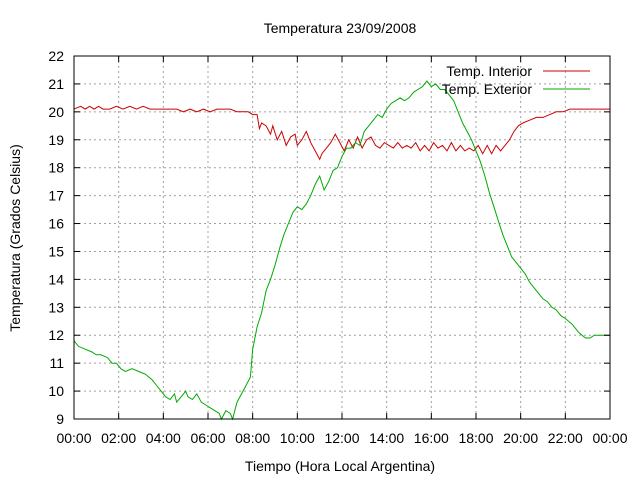 This screenshot has height=480, width=640. I want to click on x-tick-label: 02:00, so click(118, 438).